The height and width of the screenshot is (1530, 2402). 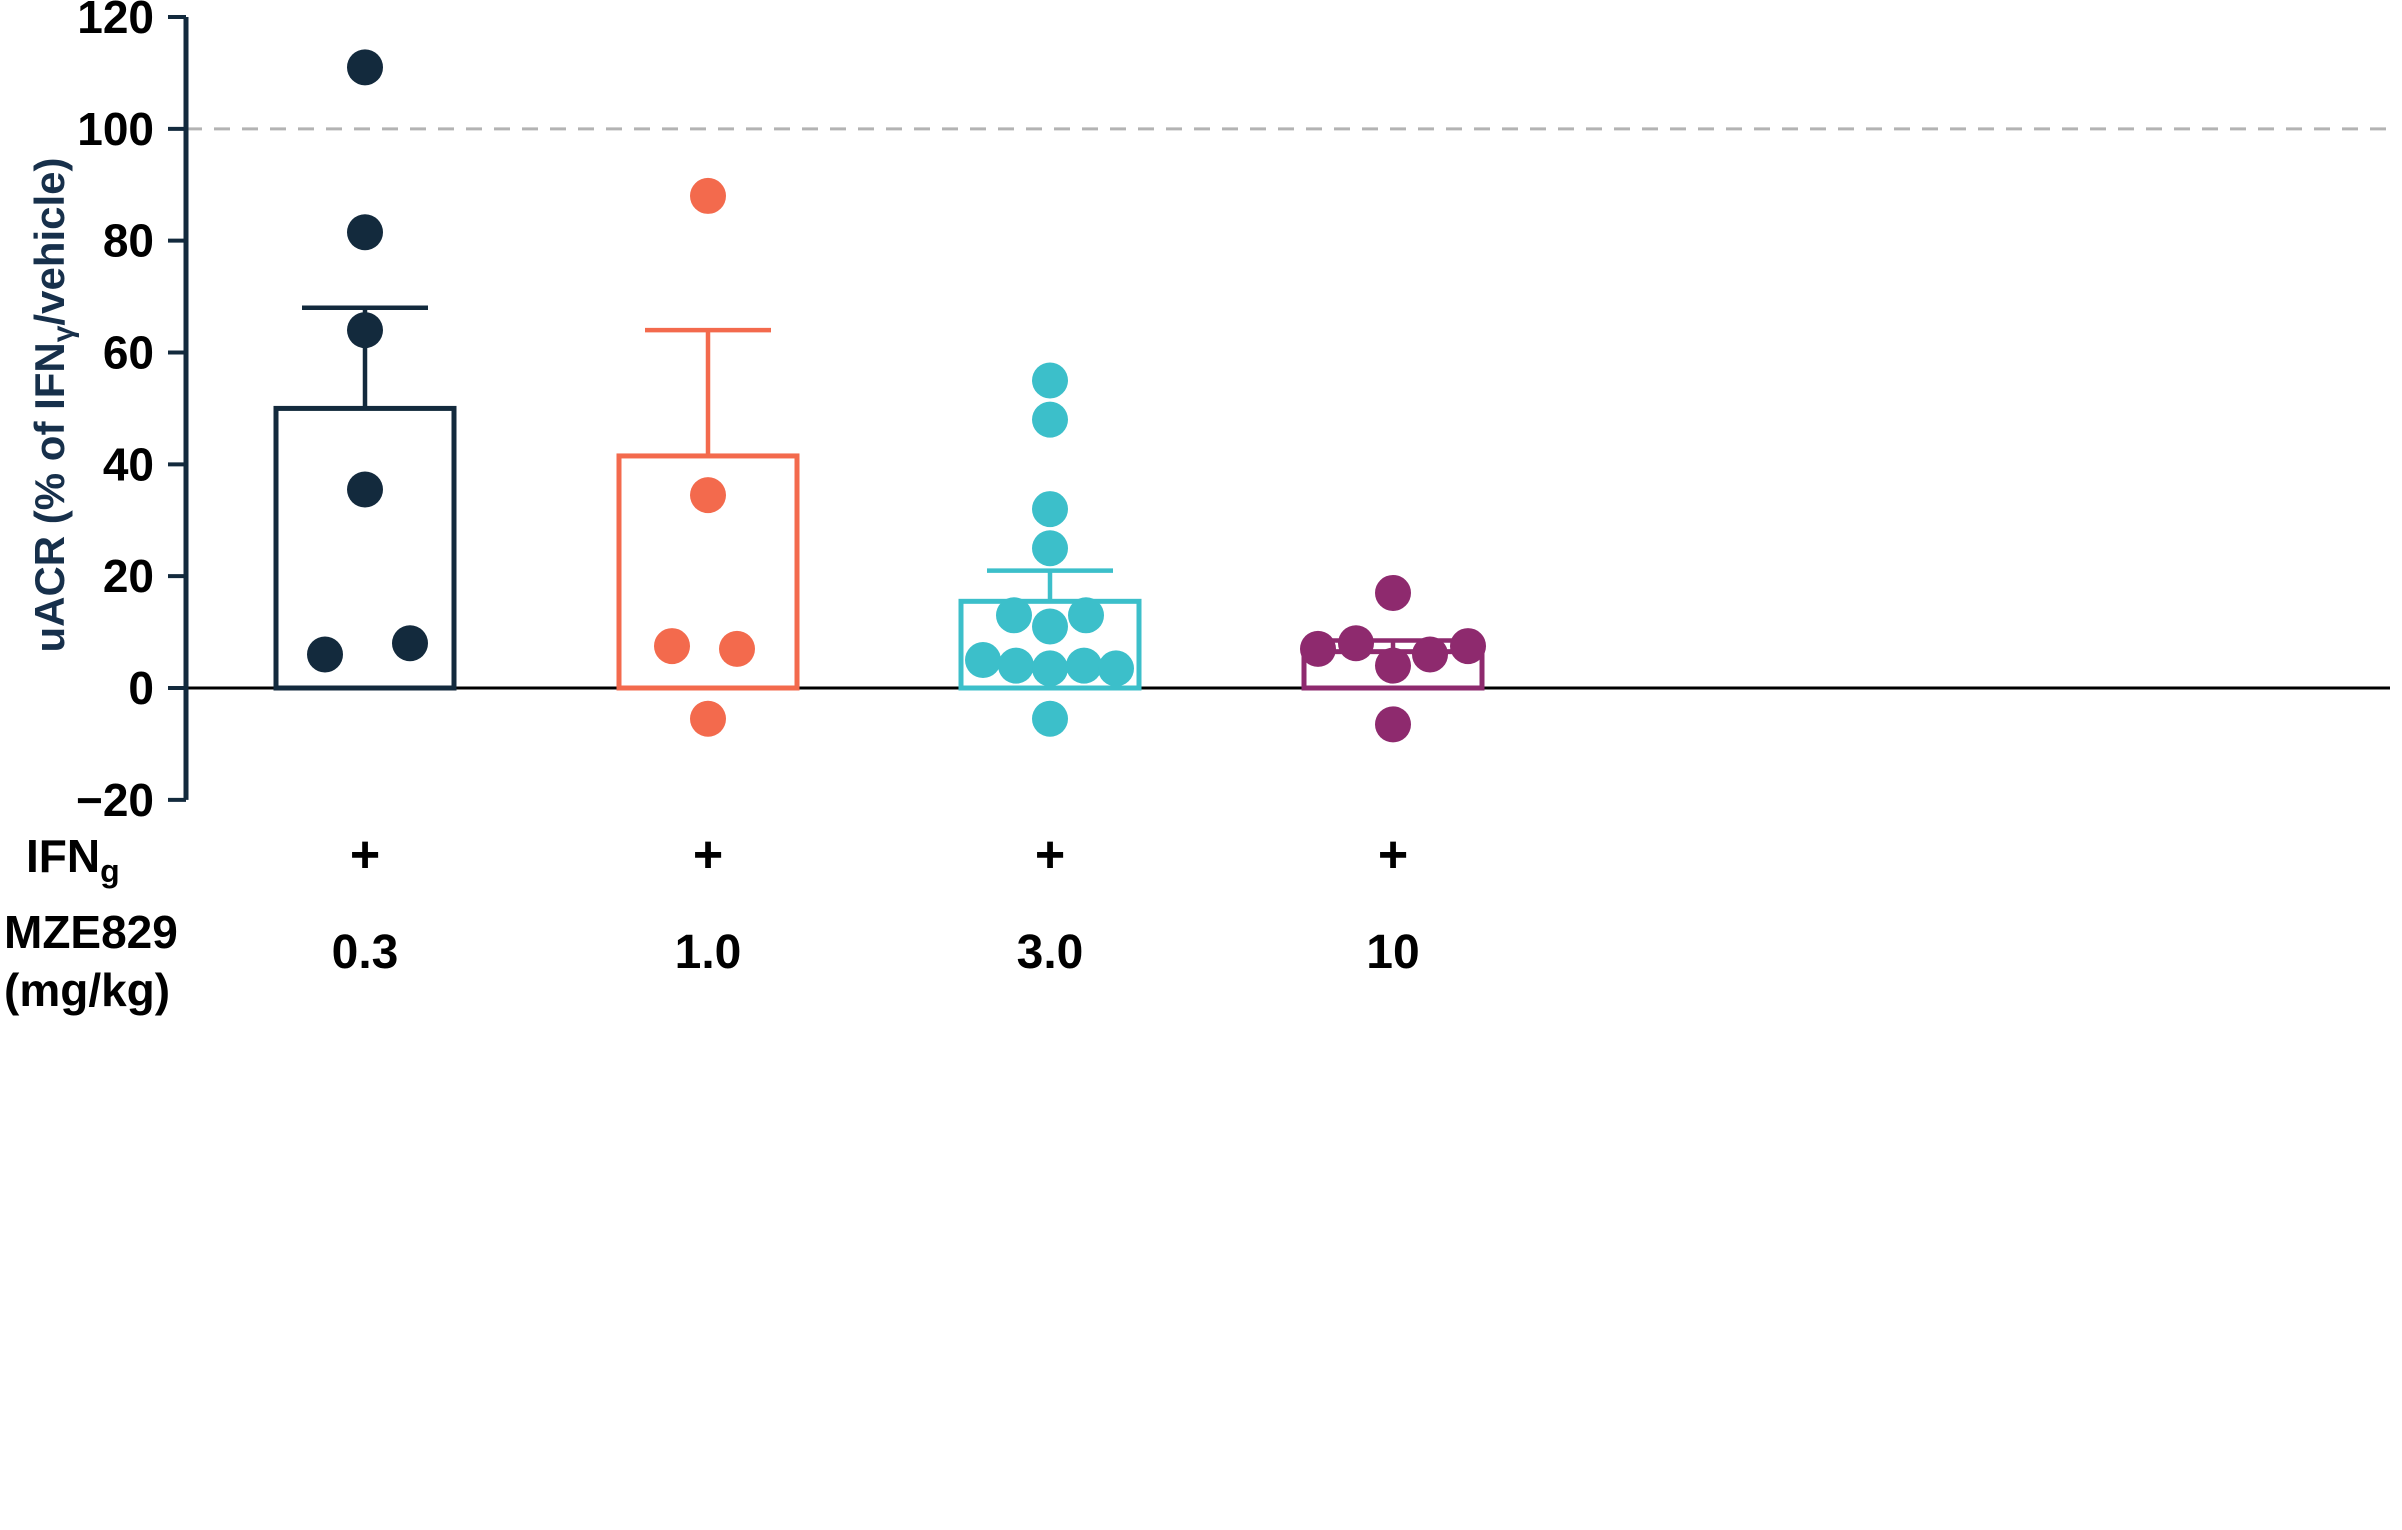 I want to click on ifn-row-label: IFNg, so click(x=73, y=859).